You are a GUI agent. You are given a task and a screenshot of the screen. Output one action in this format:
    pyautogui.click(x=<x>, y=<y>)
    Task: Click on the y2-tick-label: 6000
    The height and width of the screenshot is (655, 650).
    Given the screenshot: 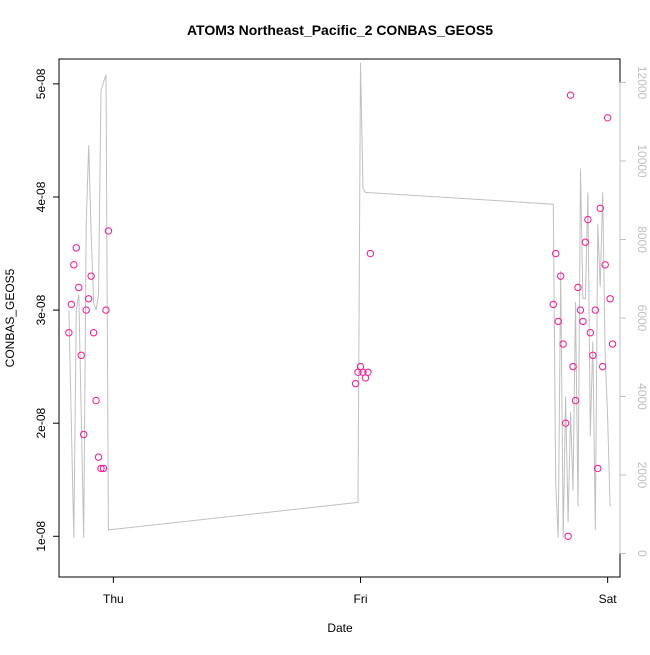 What is the action you would take?
    pyautogui.click(x=642, y=318)
    